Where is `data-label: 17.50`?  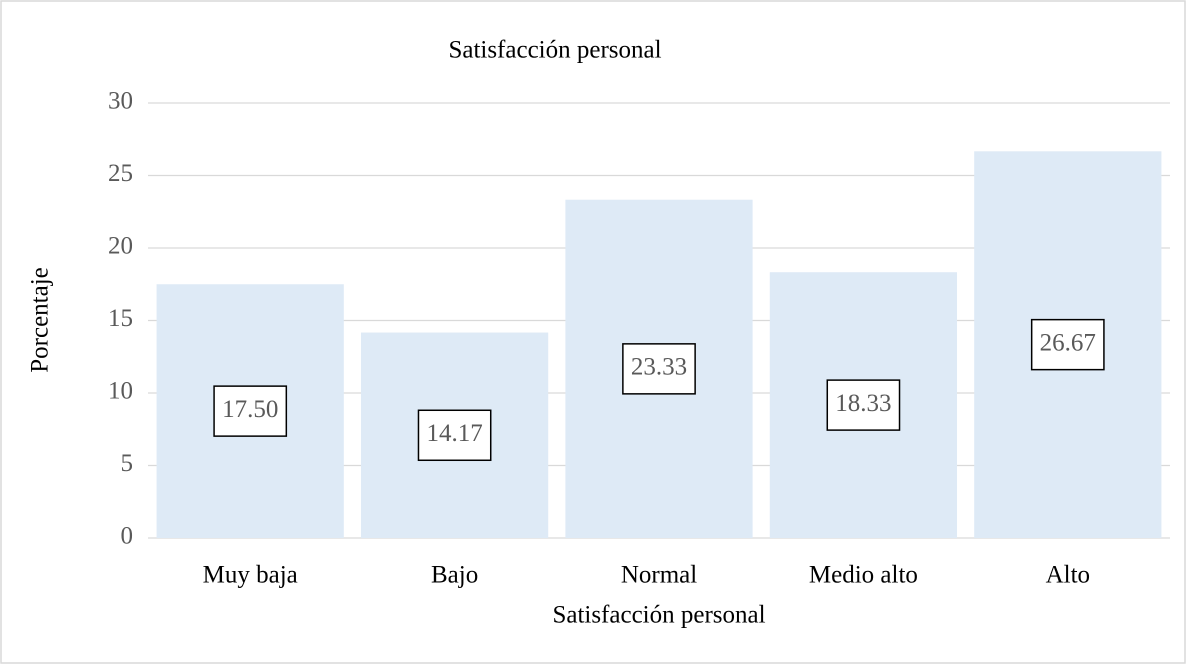
data-label: 17.50 is located at coordinates (250, 409).